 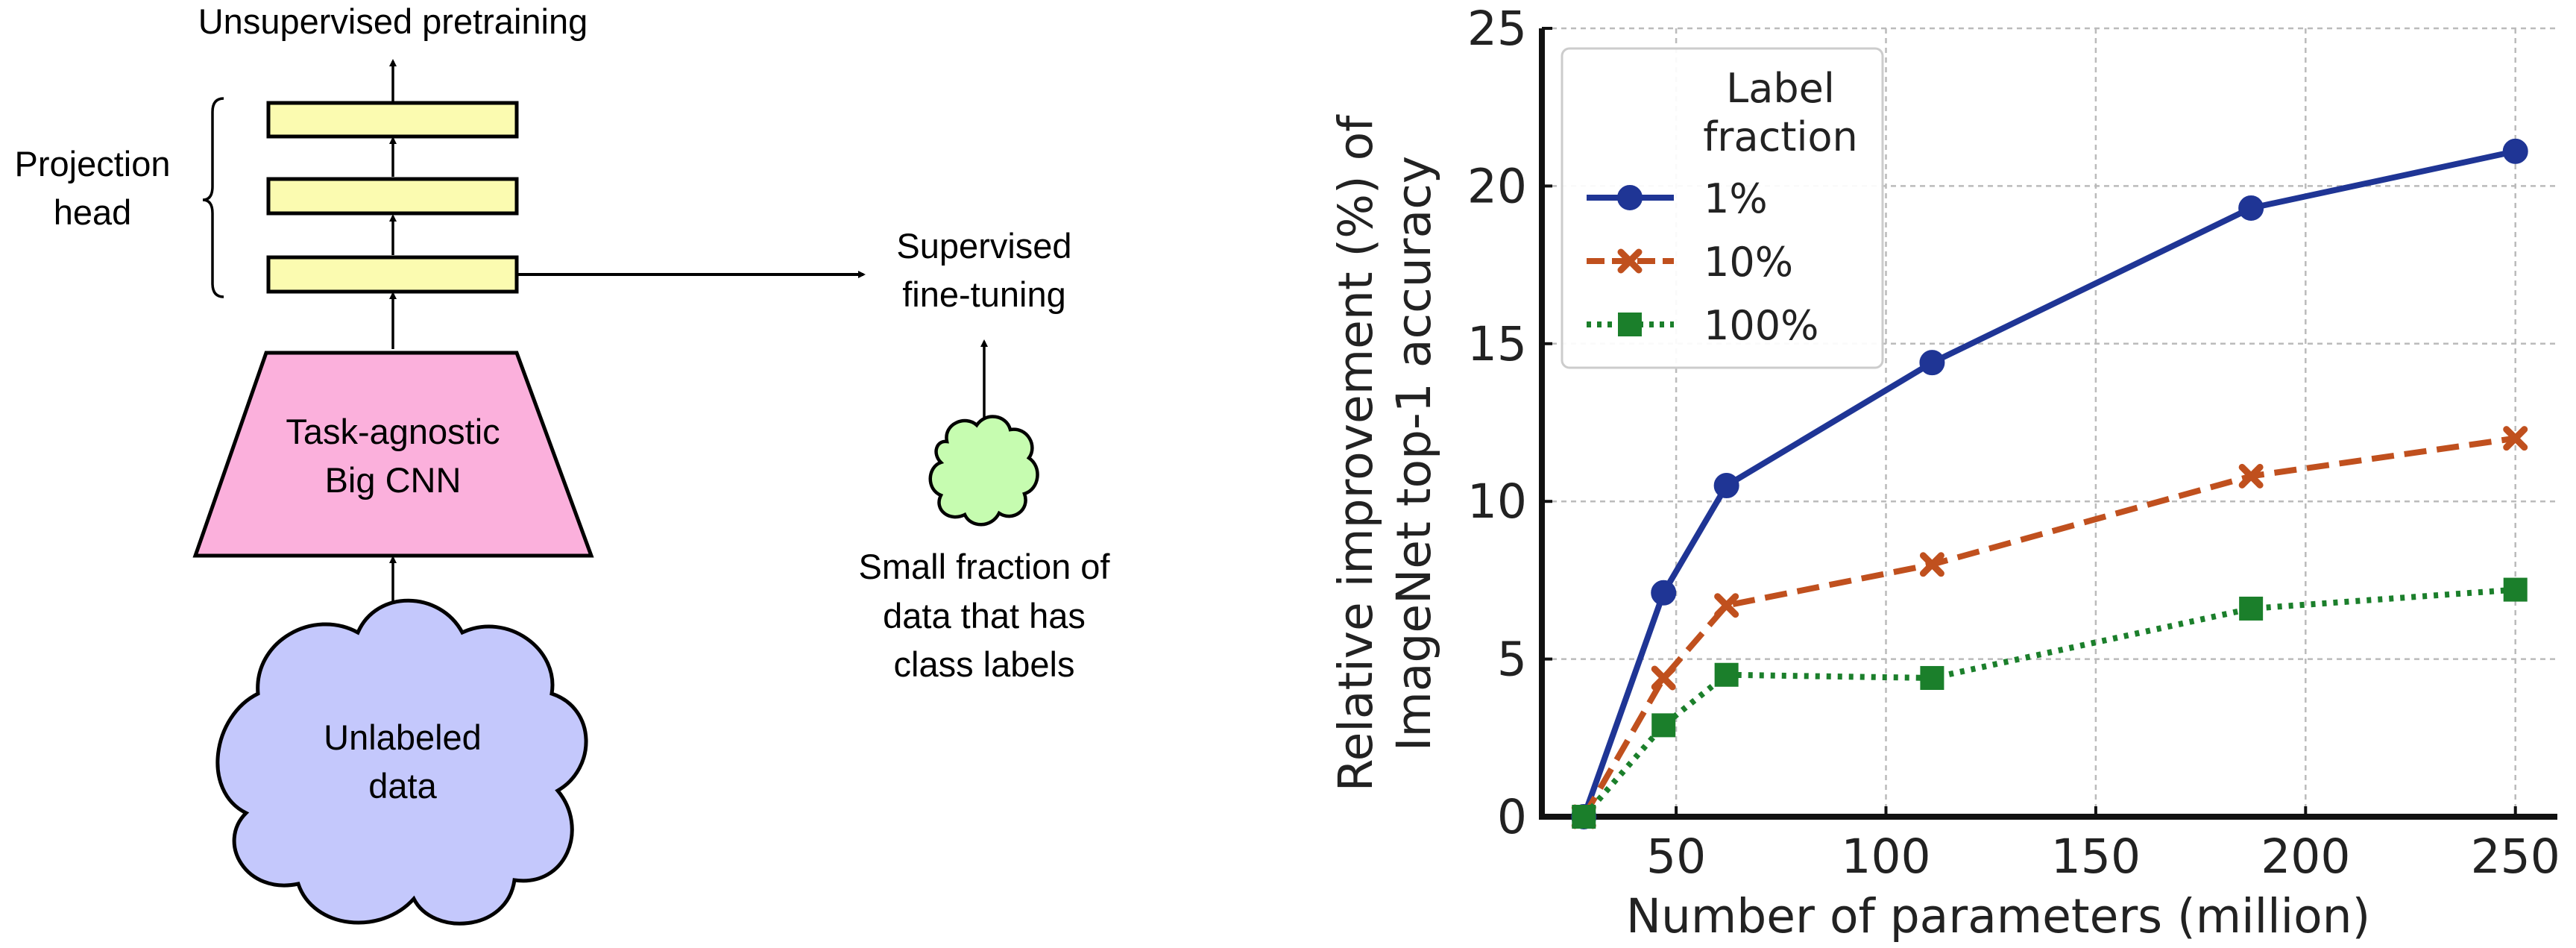 What do you see at coordinates (403, 737) in the screenshot?
I see `unlabeled-data-label-line1: Unlabeled` at bounding box center [403, 737].